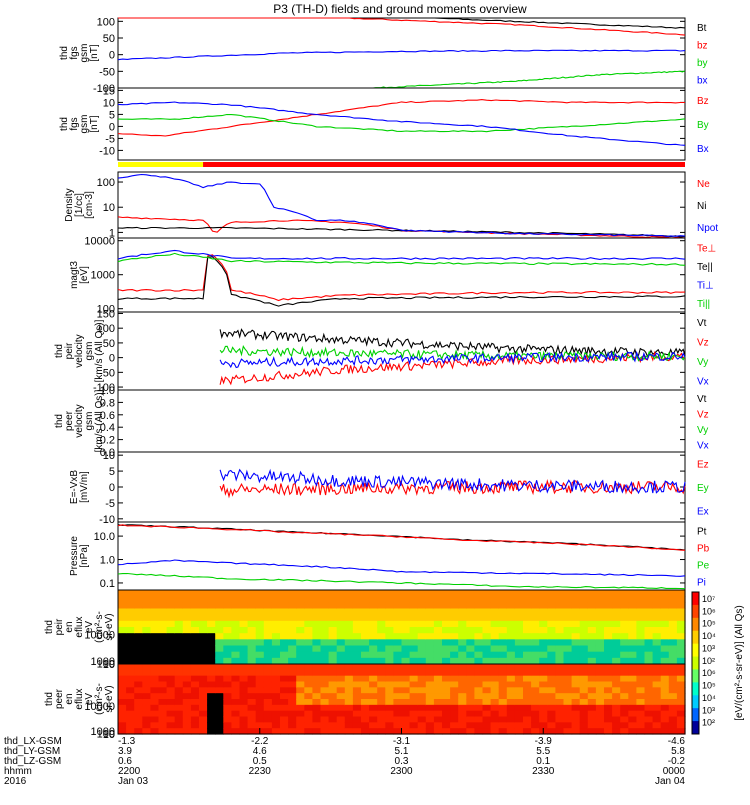  What do you see at coordinates (161, 164) in the screenshot?
I see `status-bar-yellow` at bounding box center [161, 164].